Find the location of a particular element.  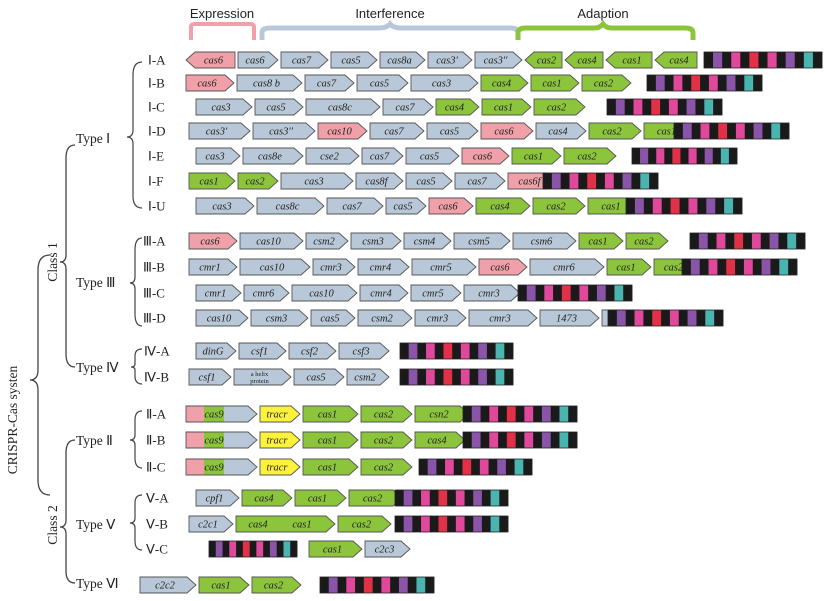

gene-label: csm2 is located at coordinates (324, 242).